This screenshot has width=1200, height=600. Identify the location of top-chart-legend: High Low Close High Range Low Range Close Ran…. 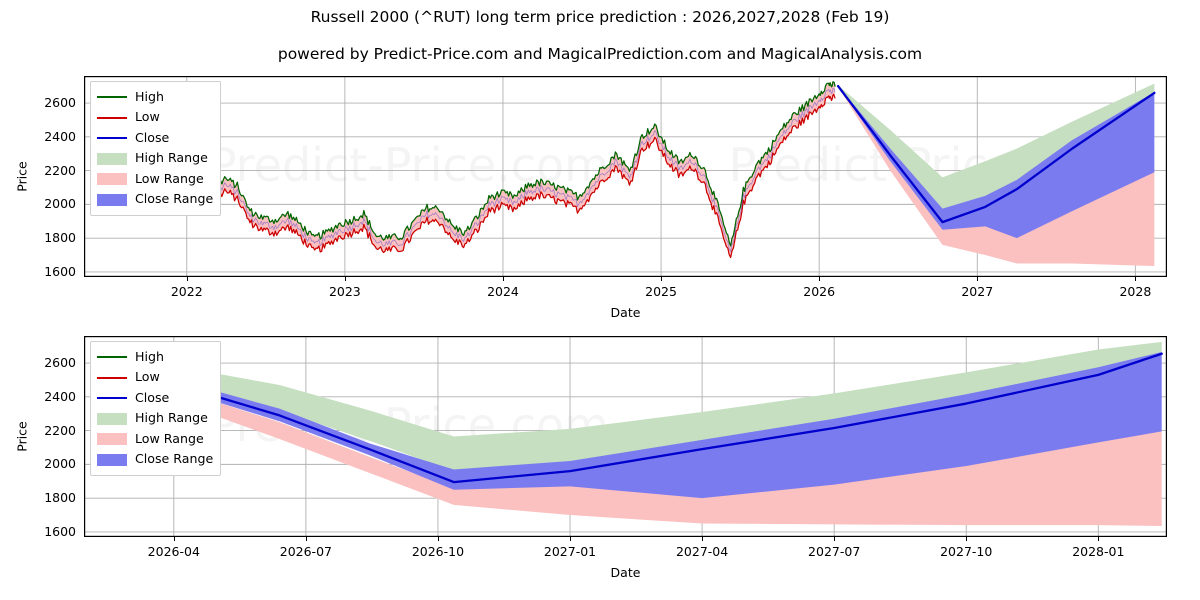
(156, 148).